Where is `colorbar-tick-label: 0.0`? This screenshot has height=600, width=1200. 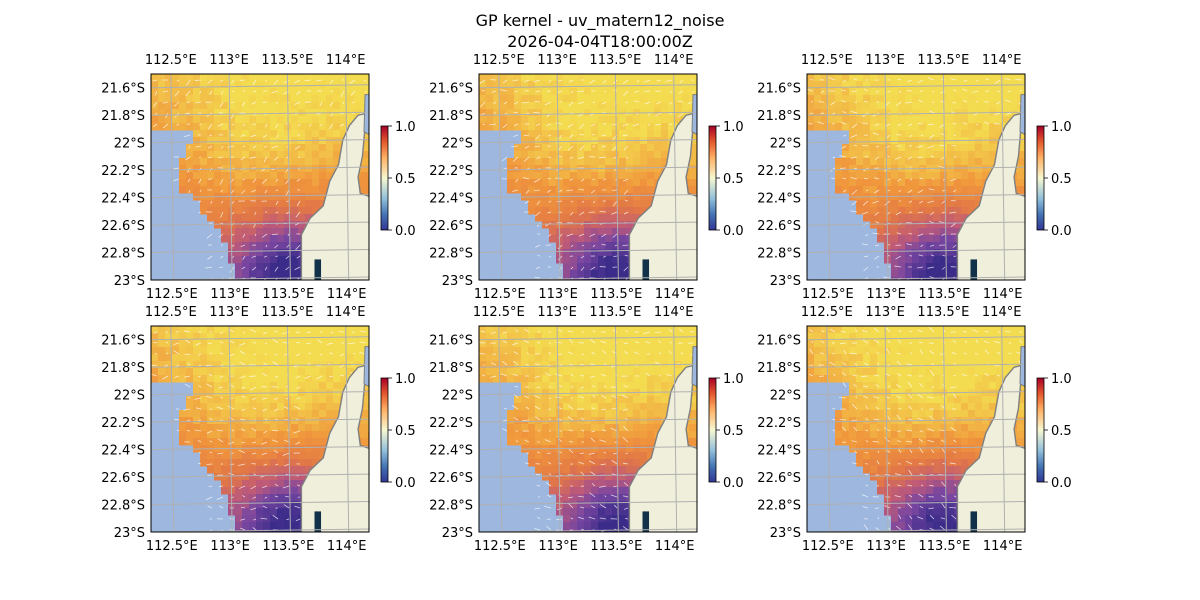 colorbar-tick-label: 0.0 is located at coordinates (1061, 231).